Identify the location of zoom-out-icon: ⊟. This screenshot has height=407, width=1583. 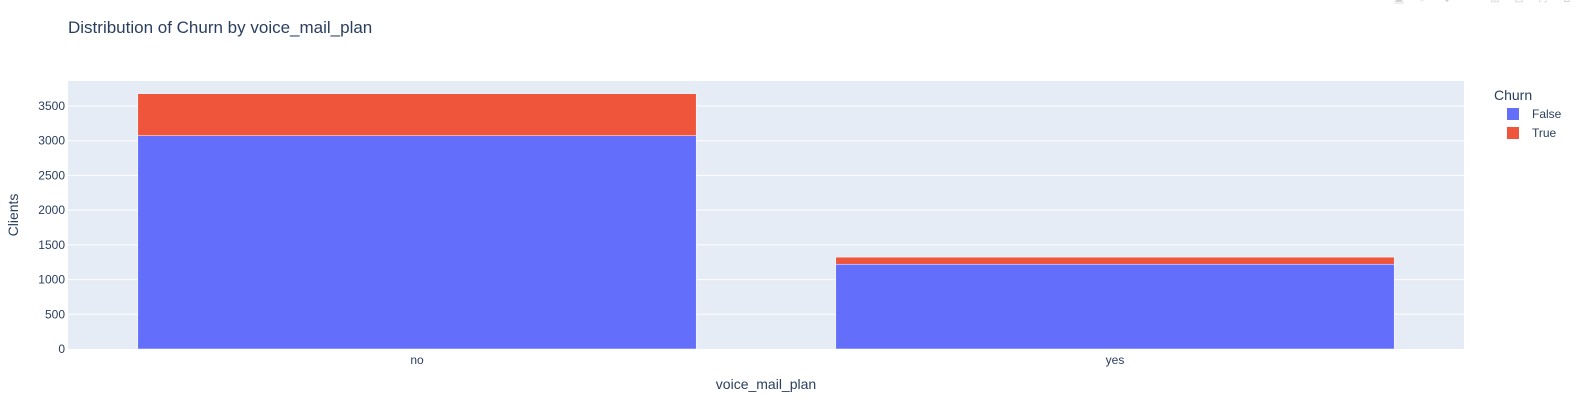
(1519, 2).